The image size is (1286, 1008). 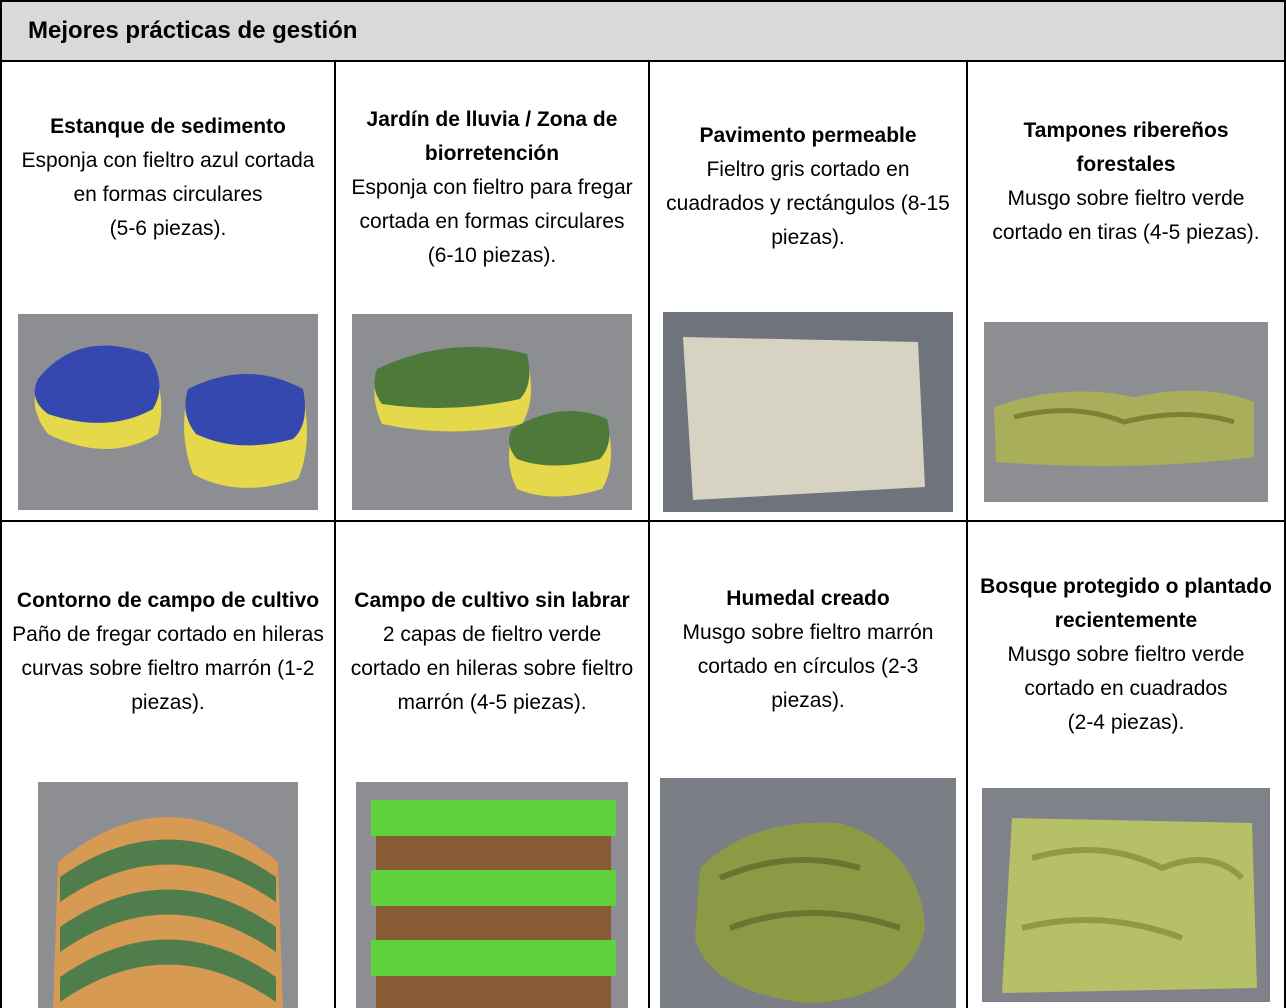 What do you see at coordinates (643, 32) in the screenshot?
I see `header-title: Mejores prácticas de gestión` at bounding box center [643, 32].